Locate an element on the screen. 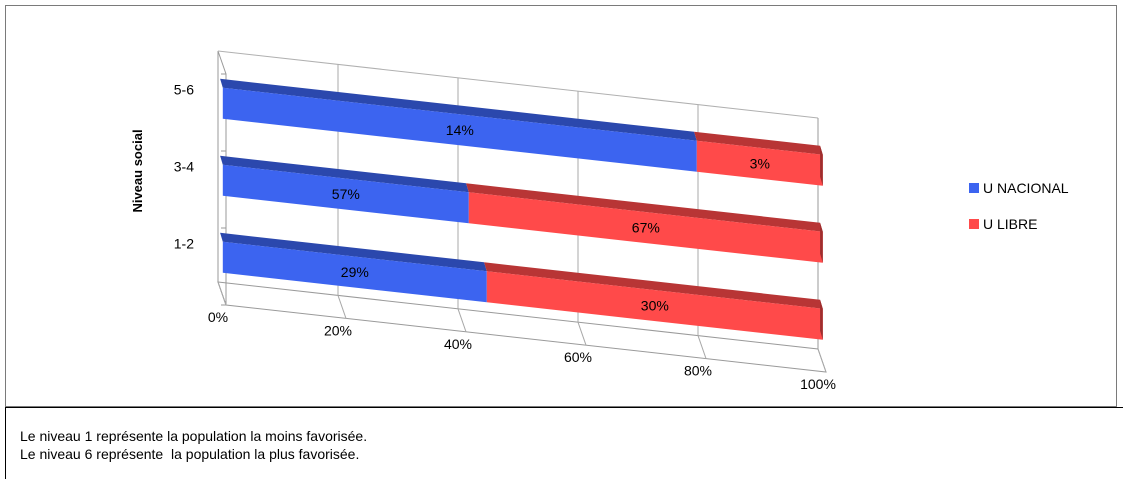  x-tick-label: 80% is located at coordinates (698, 371).